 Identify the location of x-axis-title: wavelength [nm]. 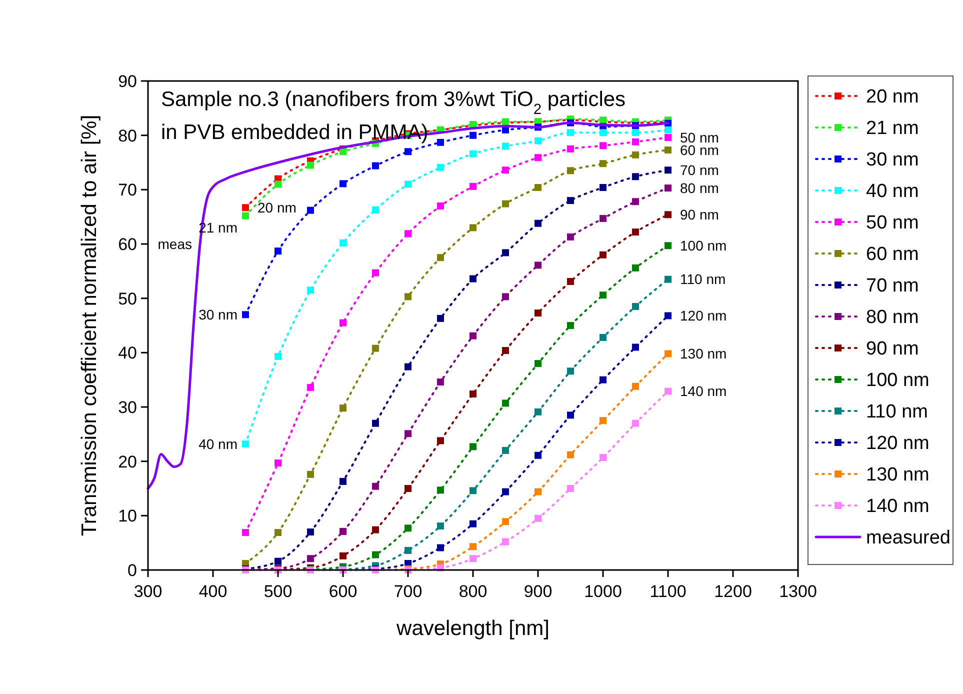
(473, 628).